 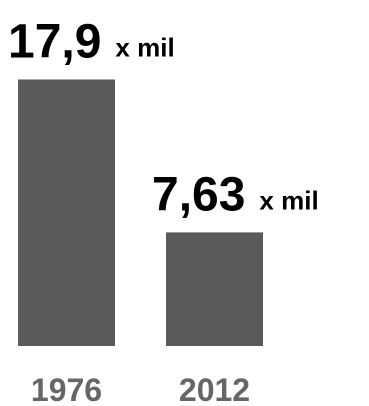 I want to click on unit-label-1976: x mil, so click(x=144, y=47).